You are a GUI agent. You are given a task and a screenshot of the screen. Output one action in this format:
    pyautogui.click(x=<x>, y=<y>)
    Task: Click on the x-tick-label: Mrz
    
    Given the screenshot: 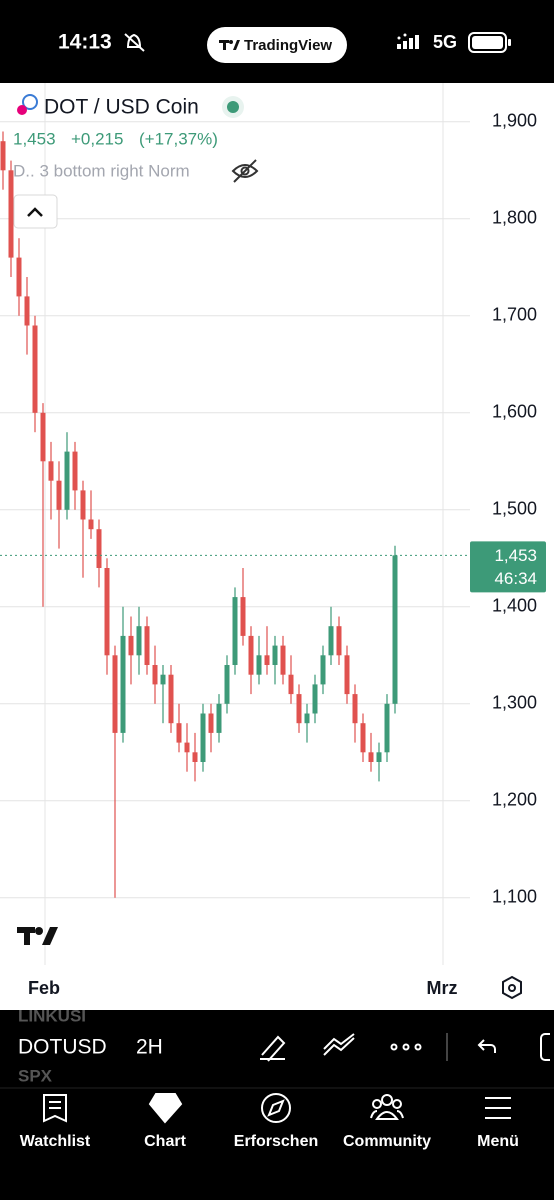 What is the action you would take?
    pyautogui.click(x=442, y=988)
    